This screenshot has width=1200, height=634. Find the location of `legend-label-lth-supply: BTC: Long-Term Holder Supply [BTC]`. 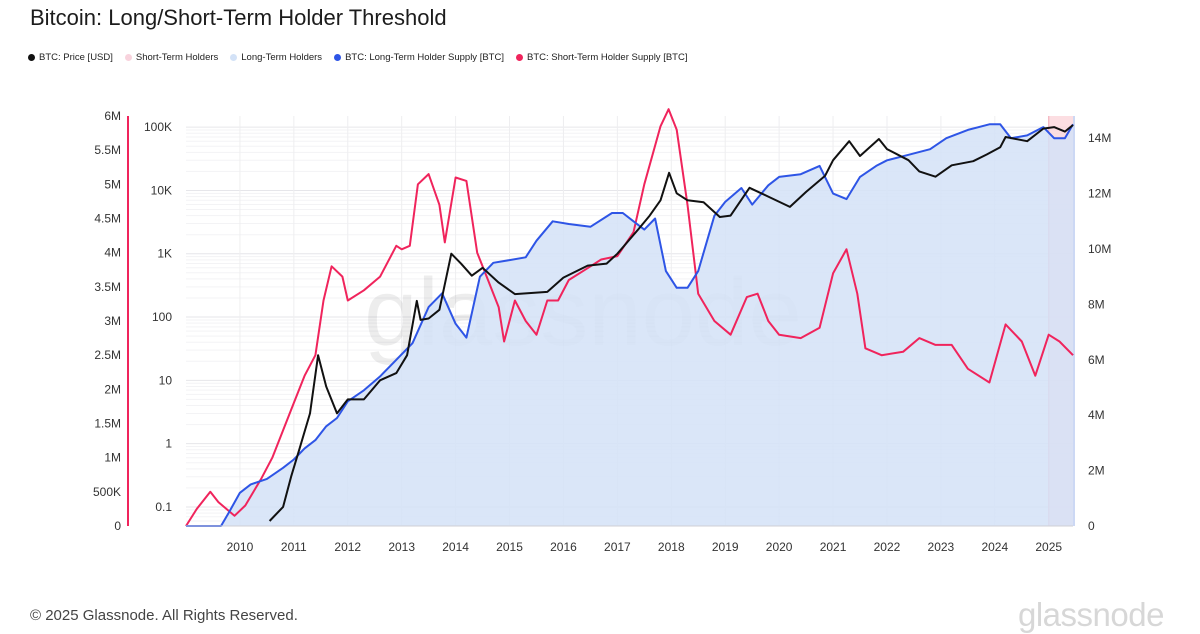

legend-label-lth-supply: BTC: Long-Term Holder Supply [BTC] is located at coordinates (424, 57).